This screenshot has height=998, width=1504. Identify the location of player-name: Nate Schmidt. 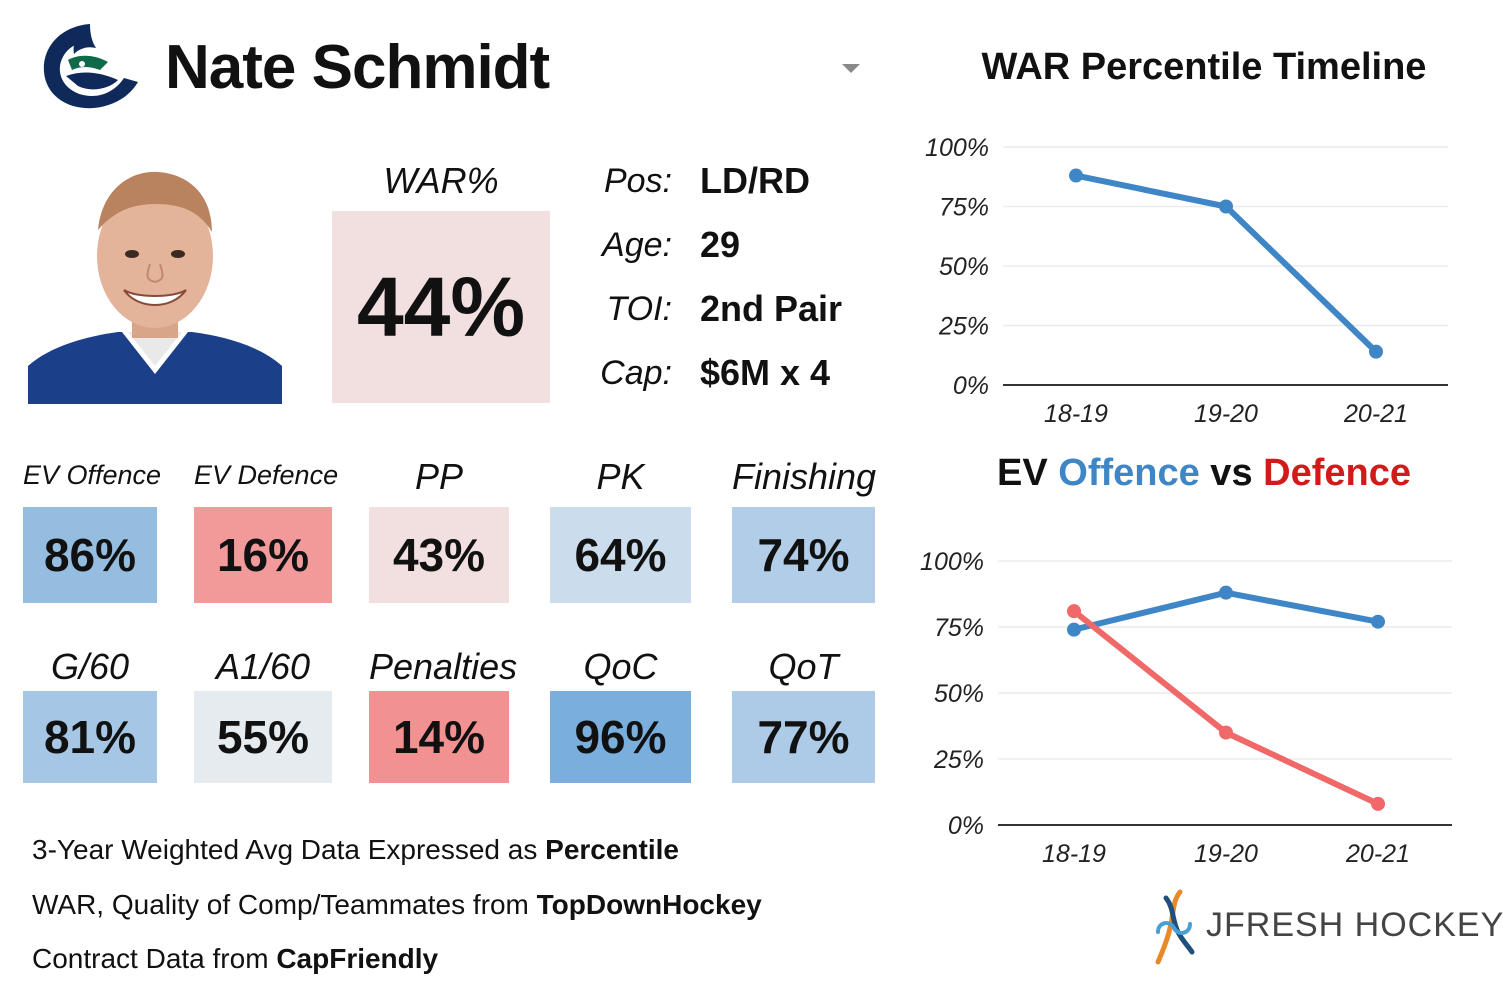
(357, 67).